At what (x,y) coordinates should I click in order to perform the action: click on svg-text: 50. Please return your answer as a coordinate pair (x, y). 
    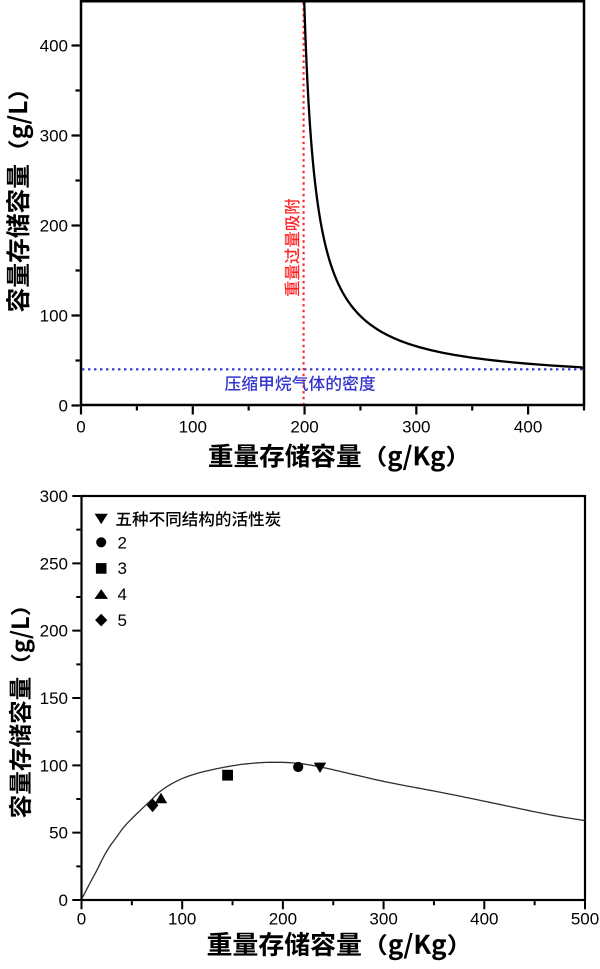
    Looking at the image, I should click on (58, 833).